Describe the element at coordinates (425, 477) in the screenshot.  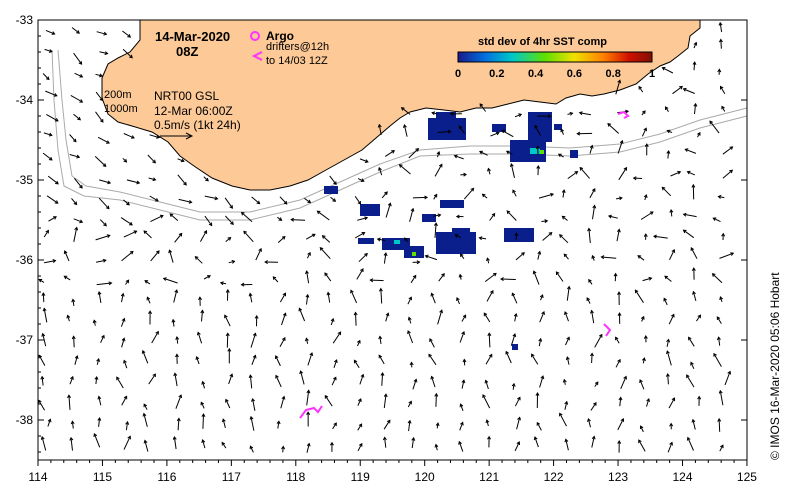
I see `x-tick-label: 120` at that location.